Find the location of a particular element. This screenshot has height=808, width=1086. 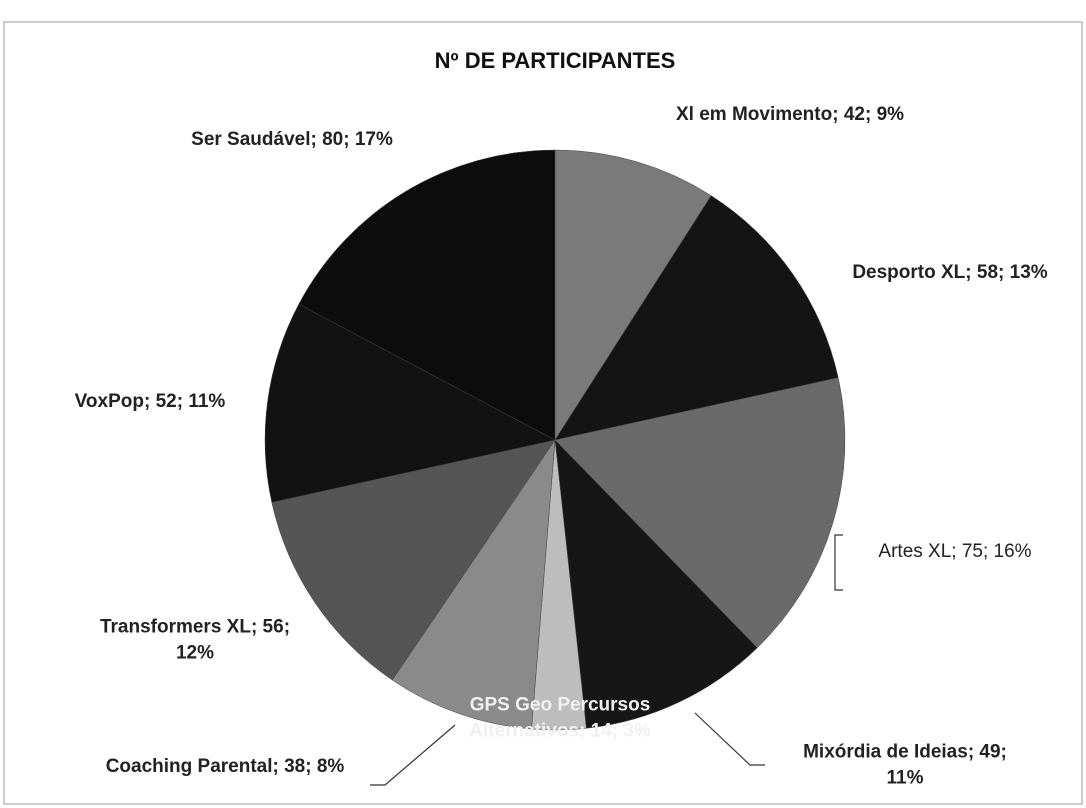

data-label: Coaching Parental; 38; 8% is located at coordinates (225, 767).